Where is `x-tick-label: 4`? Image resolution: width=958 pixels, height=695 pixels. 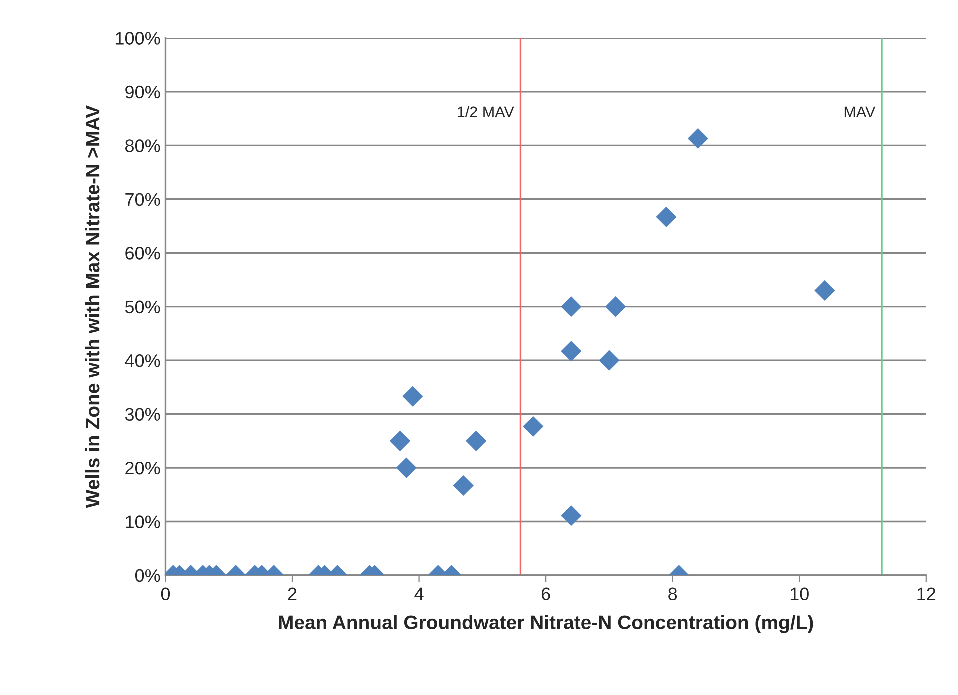
x-tick-label: 4 is located at coordinates (419, 594).